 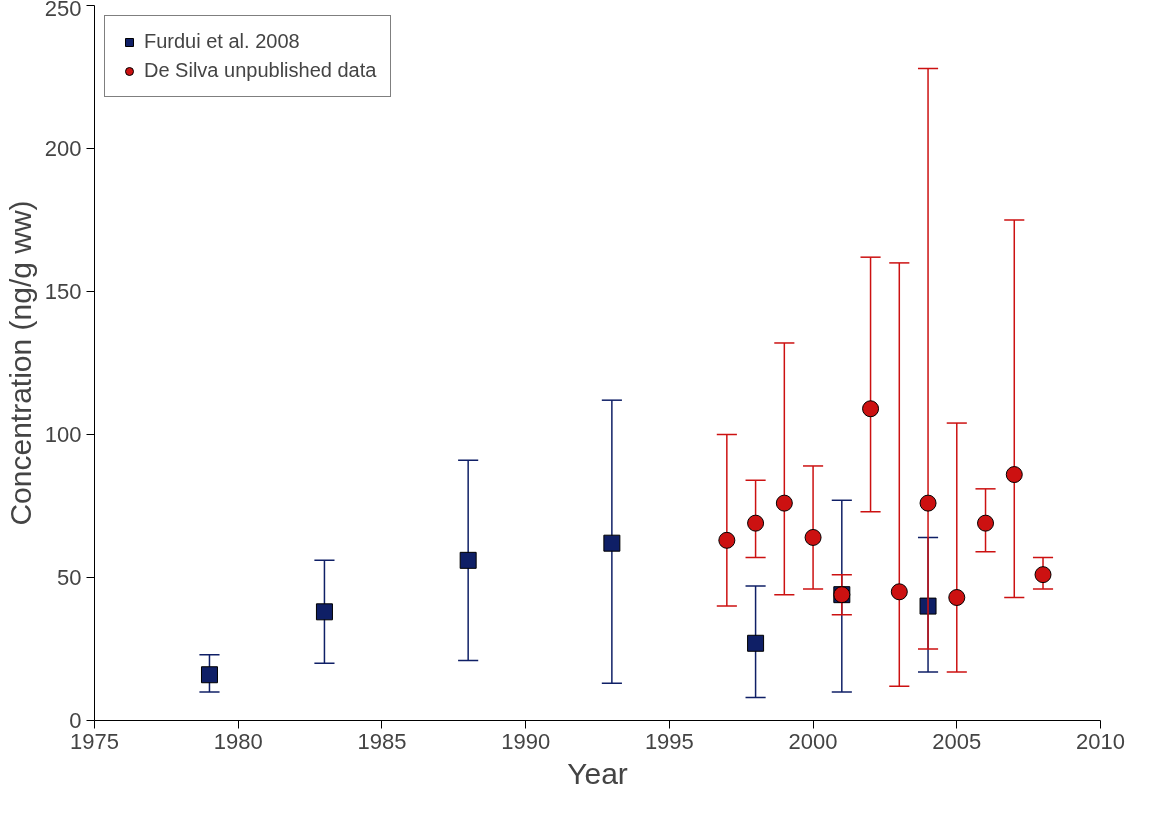 What do you see at coordinates (238, 741) in the screenshot?
I see `x-tick-label: 1980` at bounding box center [238, 741].